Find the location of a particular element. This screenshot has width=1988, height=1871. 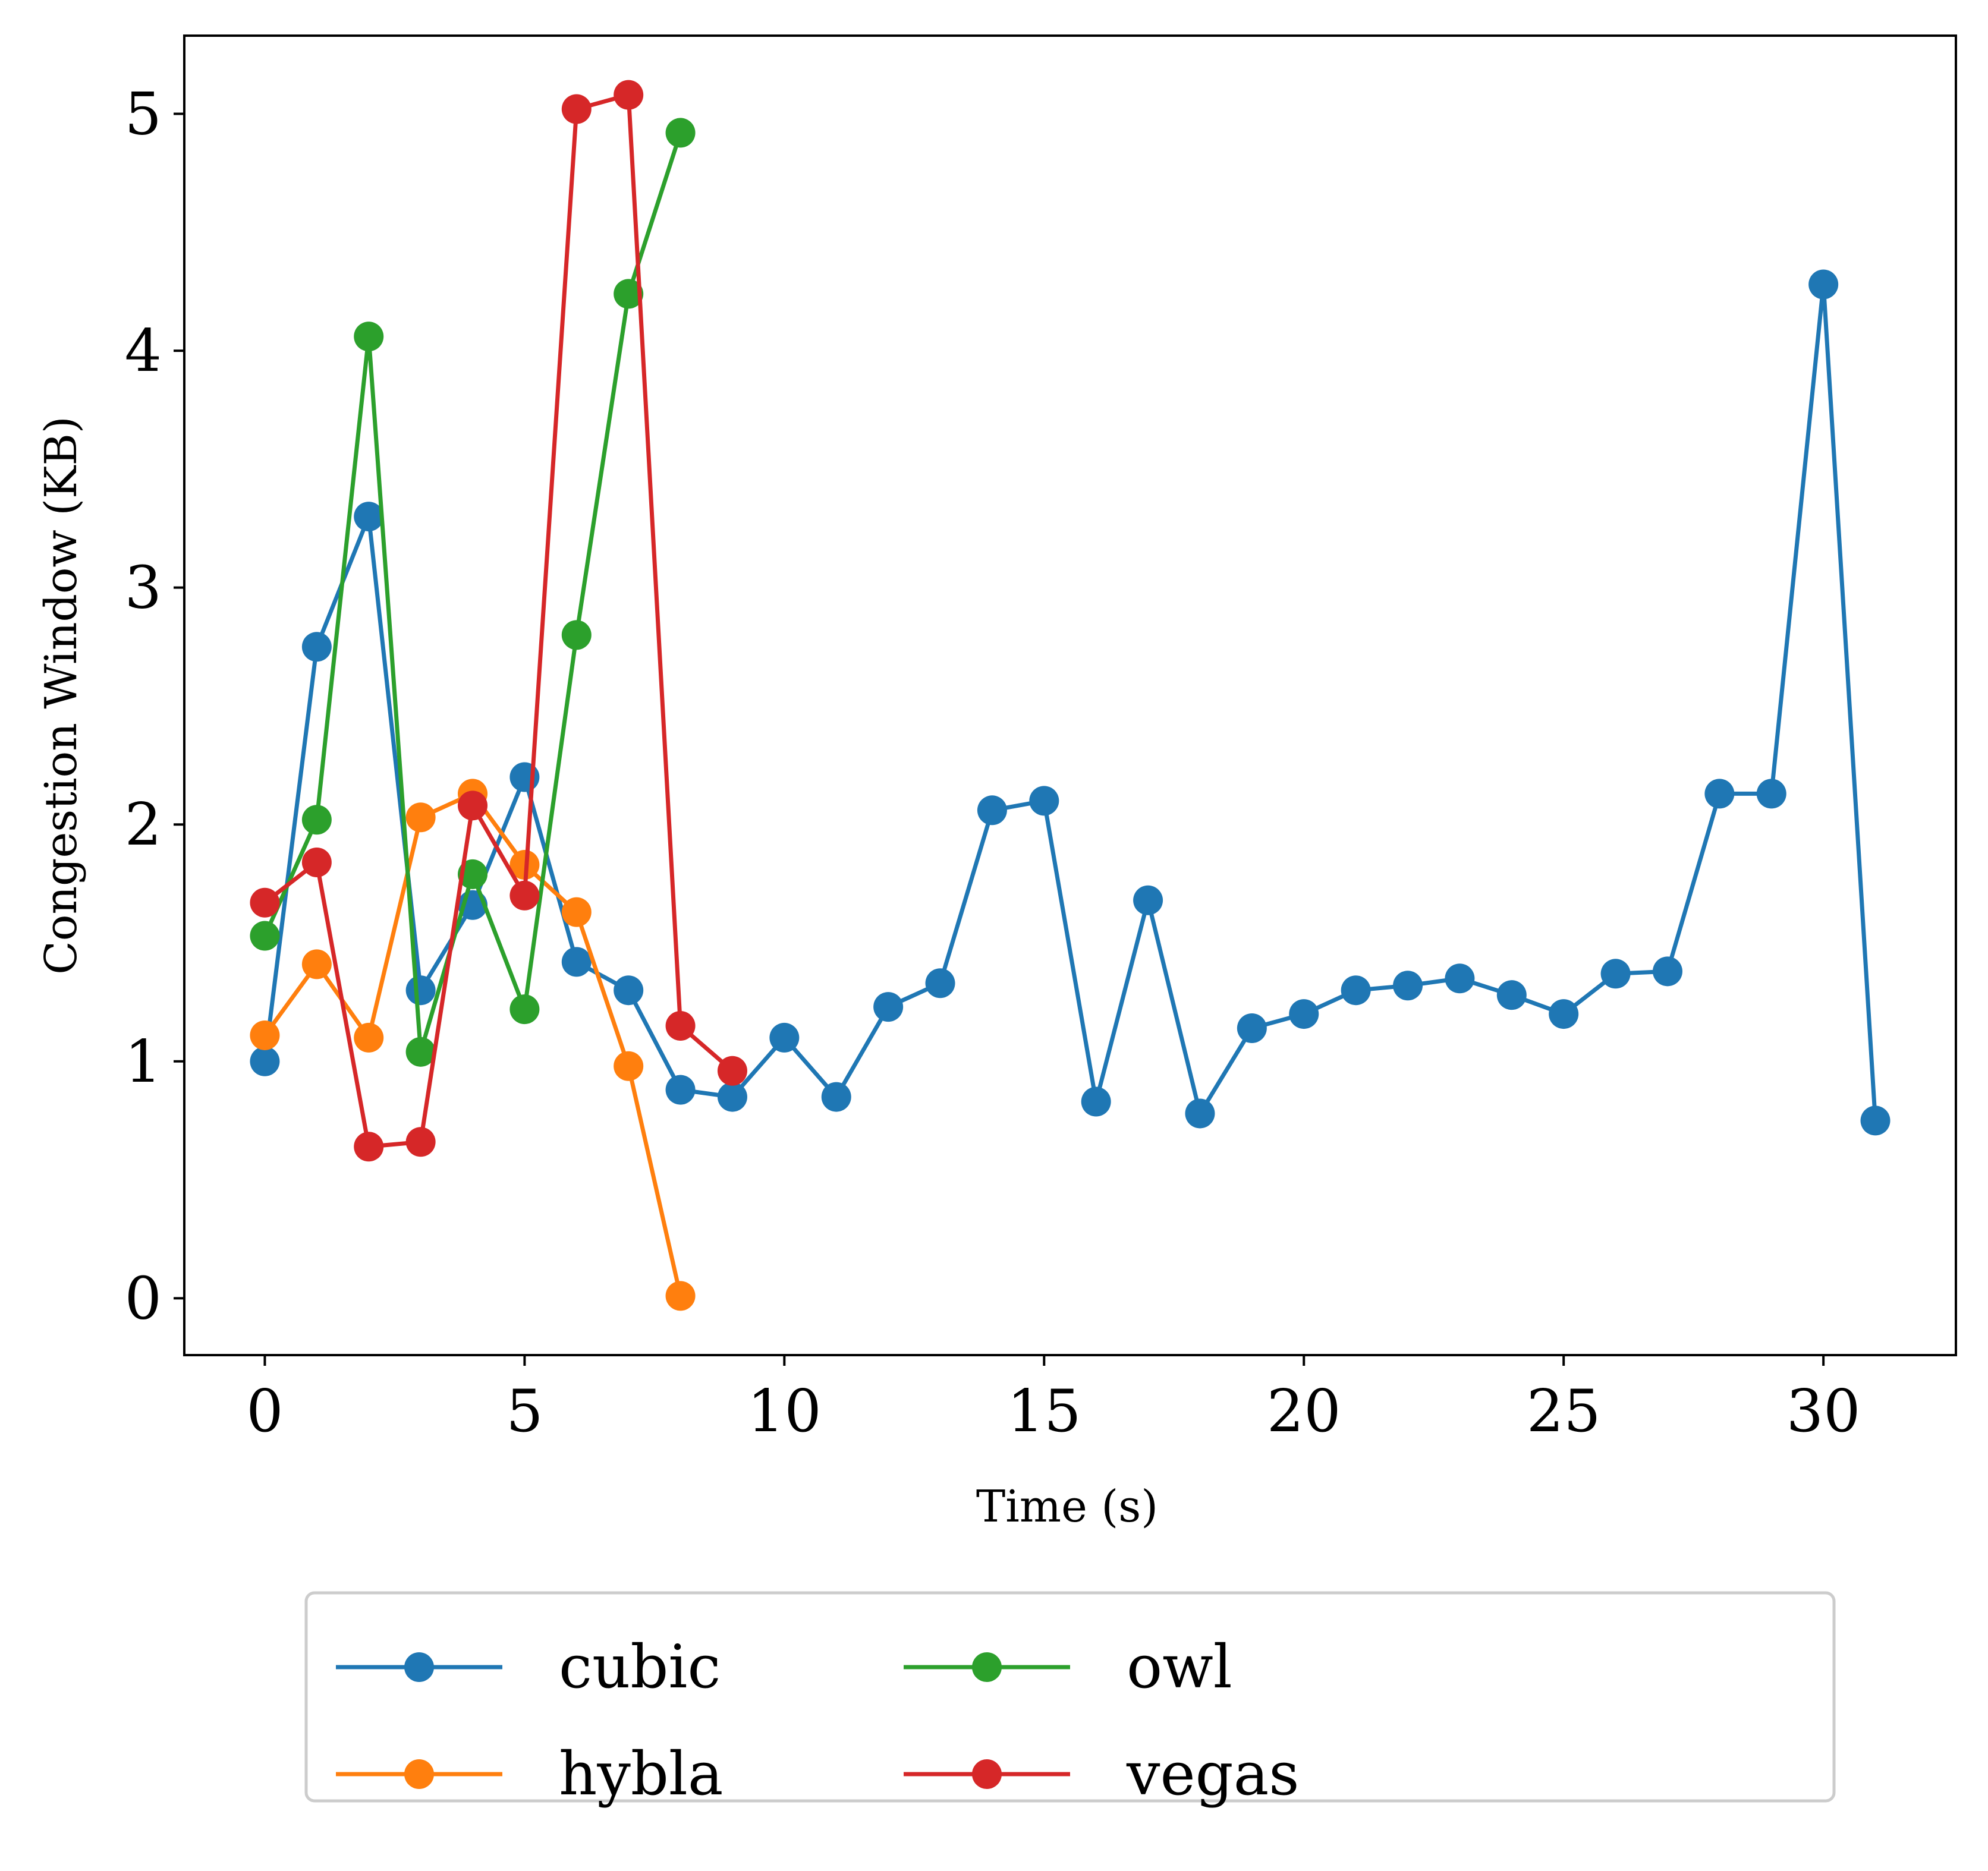

x-tick-label: 20 is located at coordinates (1304, 1411).